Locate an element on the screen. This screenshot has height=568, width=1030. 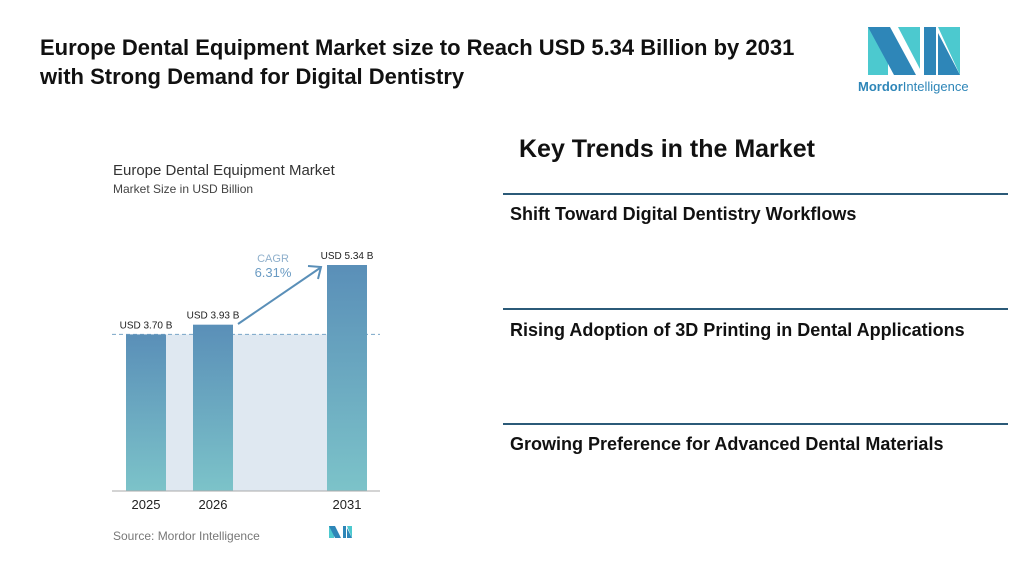
cagr-arrow is located at coordinates (279, 296).